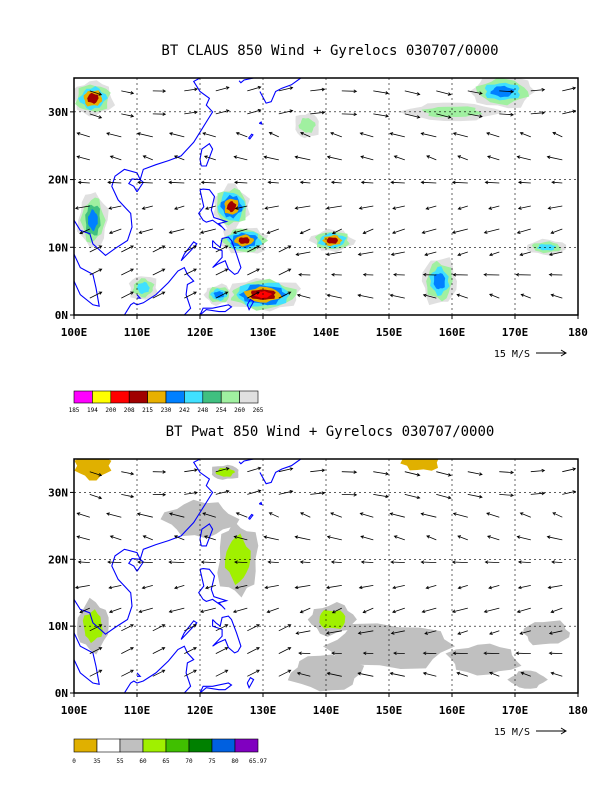  I want to click on colorbar-label: 35, so click(97, 761).